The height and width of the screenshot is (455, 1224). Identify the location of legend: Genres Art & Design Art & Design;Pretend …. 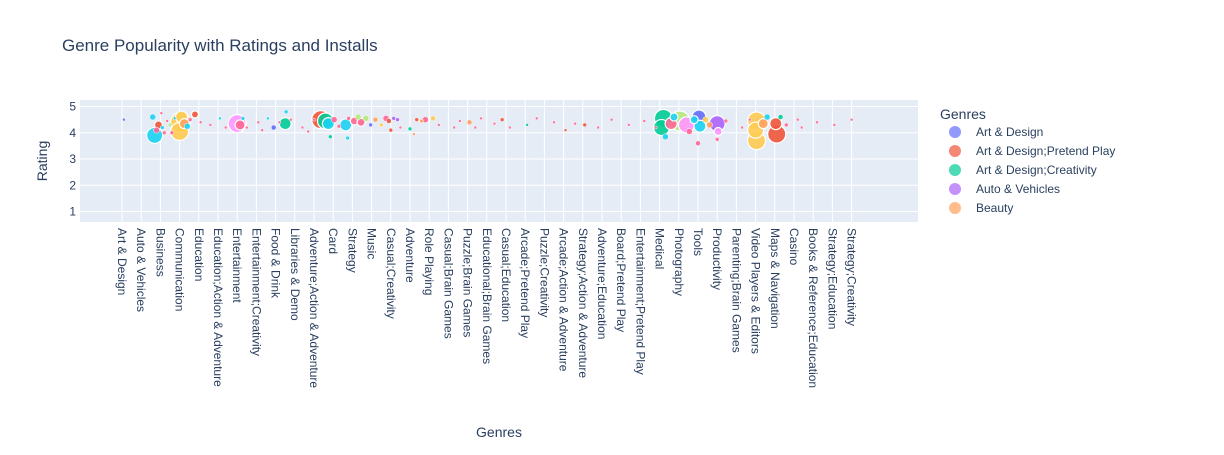
(1027, 160).